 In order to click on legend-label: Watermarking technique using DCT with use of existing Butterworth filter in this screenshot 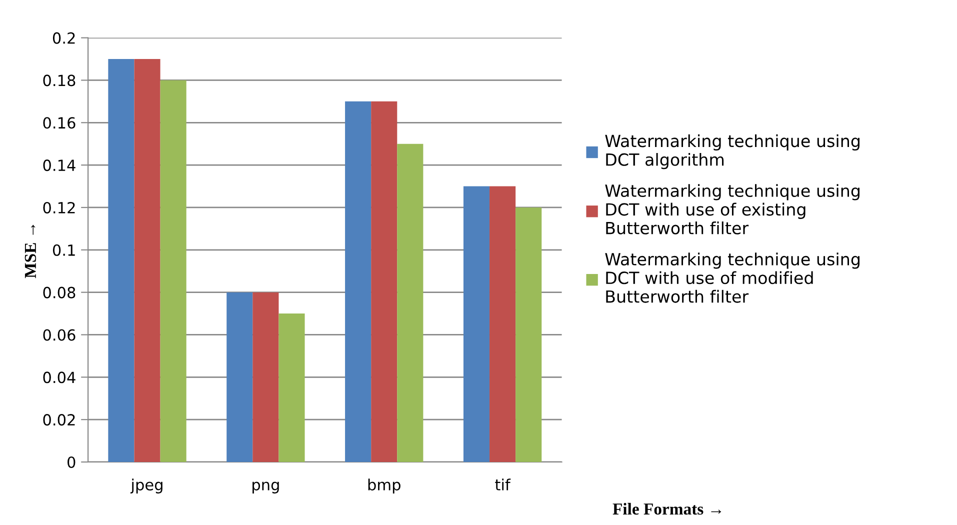, I will do `click(732, 209)`.